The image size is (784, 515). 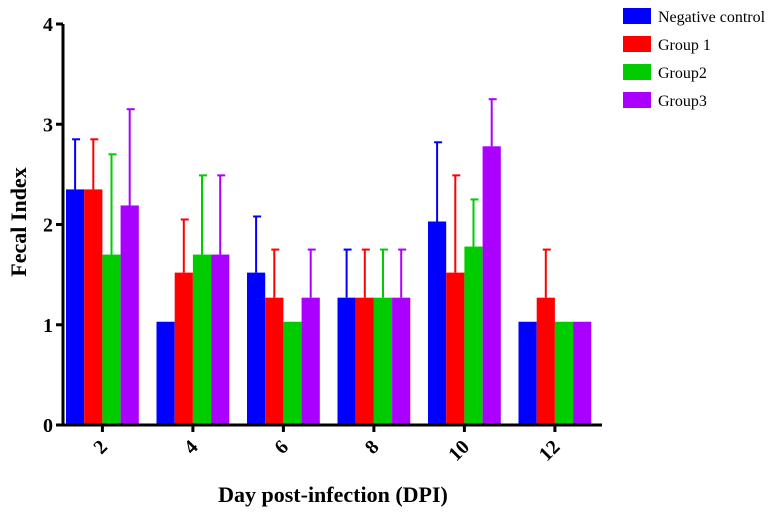 What do you see at coordinates (333, 494) in the screenshot?
I see `x-axis-title: Day post-infection (DPI)` at bounding box center [333, 494].